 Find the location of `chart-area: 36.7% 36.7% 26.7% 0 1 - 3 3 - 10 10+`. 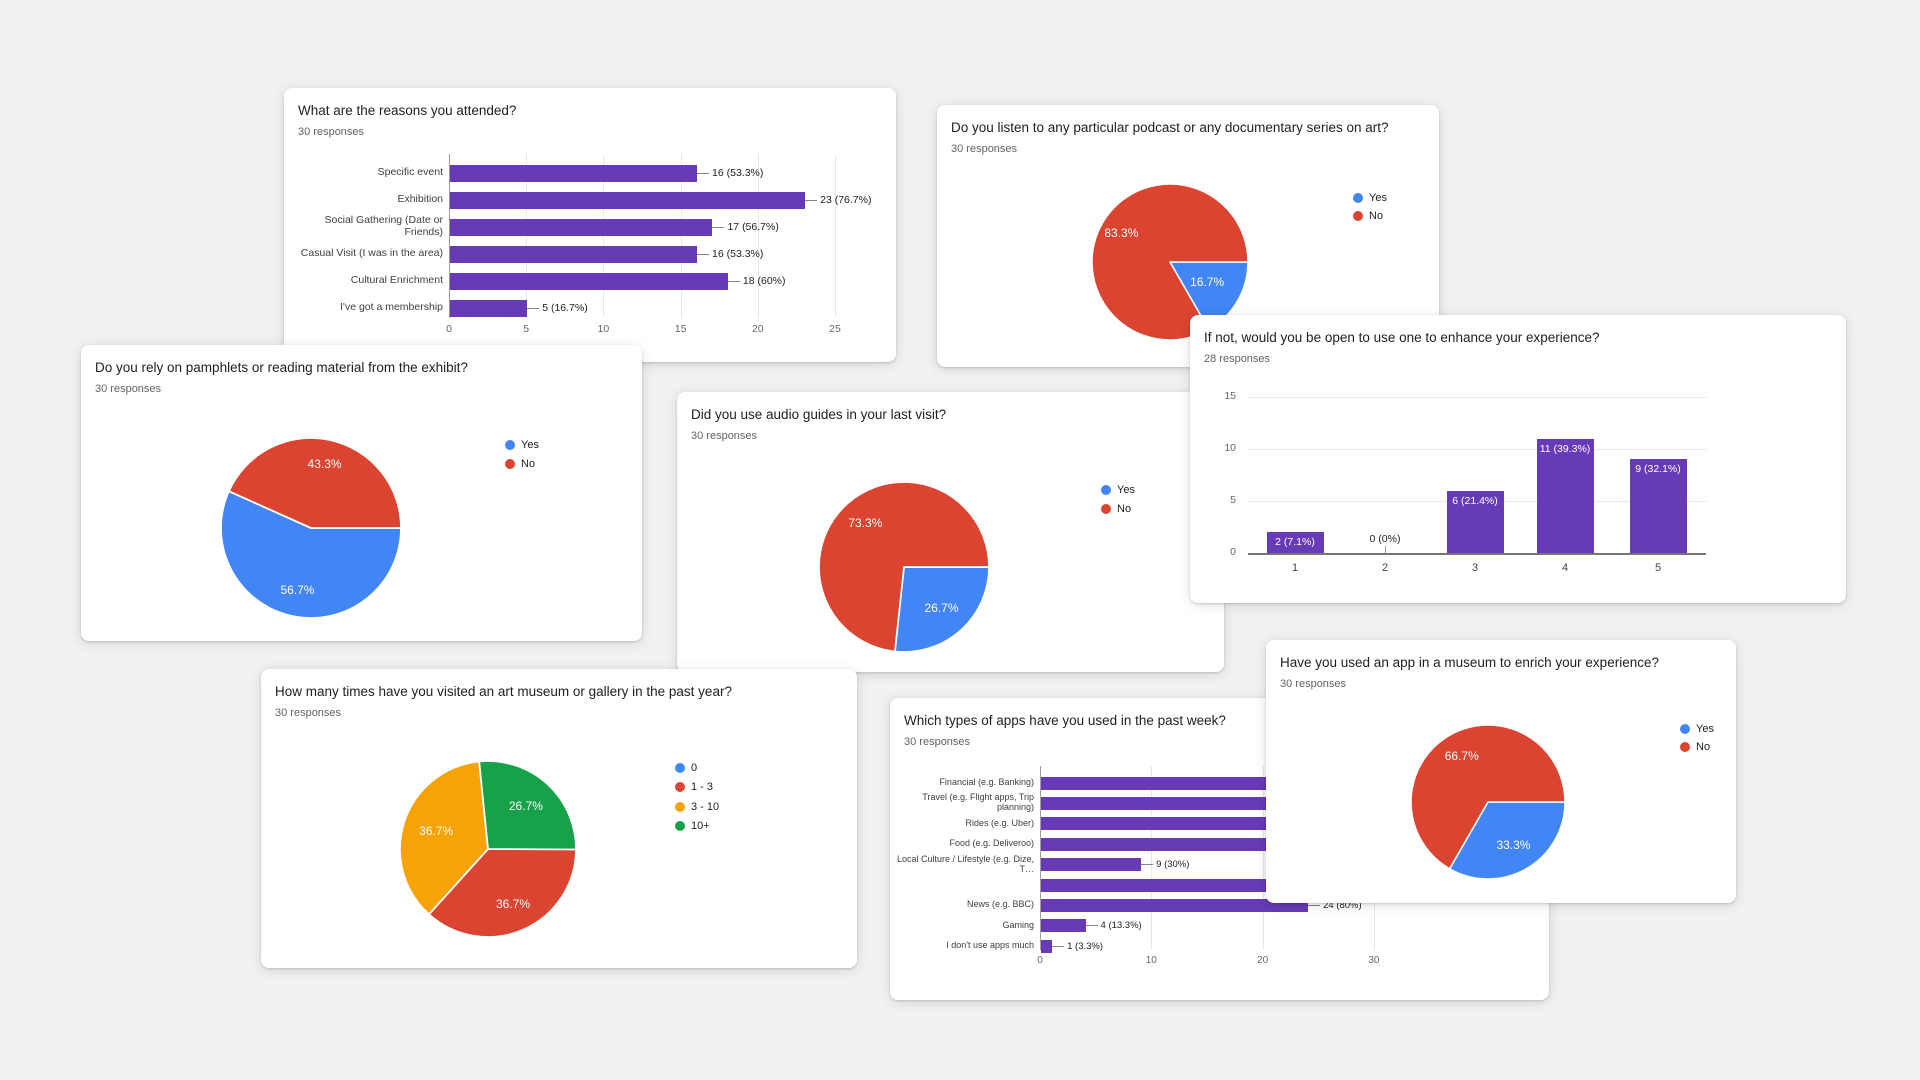

chart-area: 36.7% 36.7% 26.7% 0 1 - 3 3 - 10 10+ is located at coordinates (559, 818).